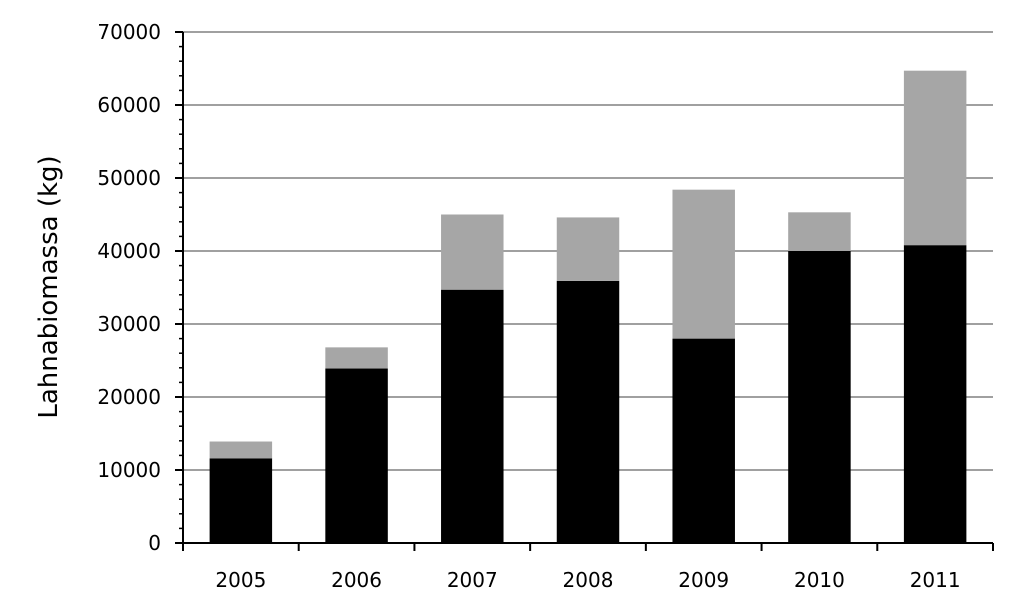  I want to click on y-tick-labels: 0 10000 20000 30000 40000 50000 60000 70000, so click(129, 287).